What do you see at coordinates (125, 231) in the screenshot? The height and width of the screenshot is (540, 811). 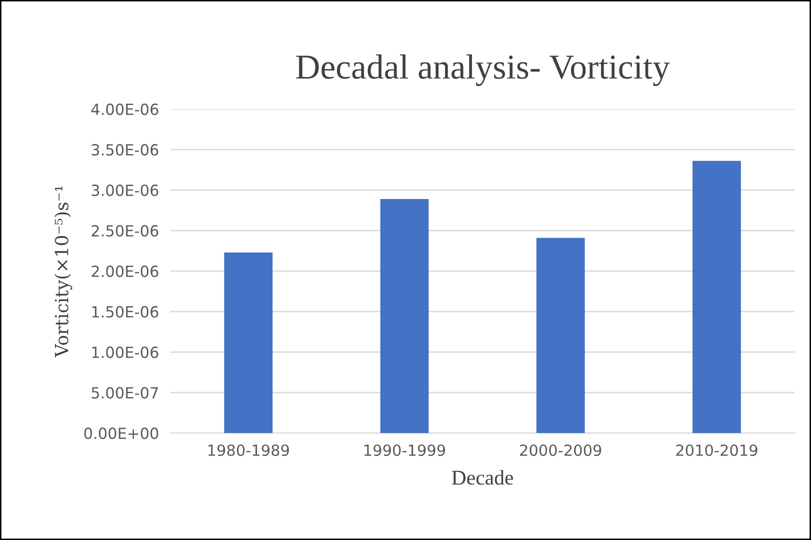 I see `y-tick-label: 2.50E-06` at bounding box center [125, 231].